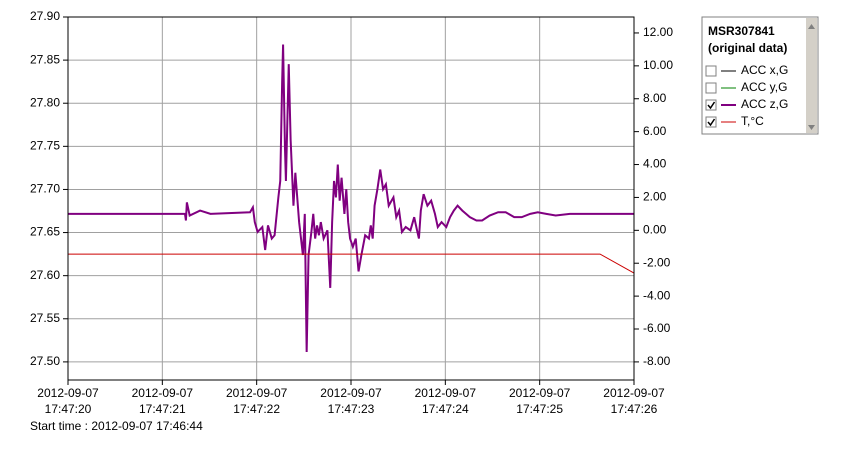  I want to click on y2-tick-label: -4.00, so click(657, 295).